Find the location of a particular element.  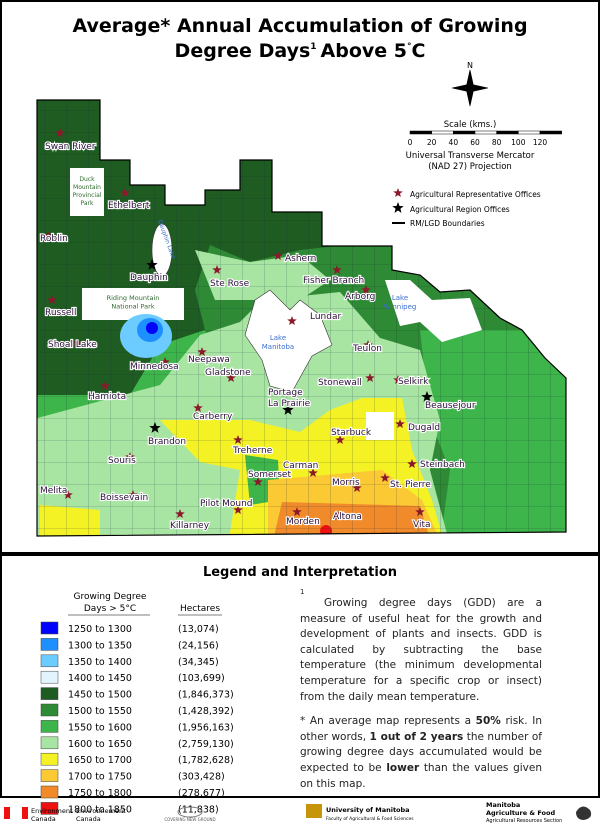

label: Vita is located at coordinates (422, 525).